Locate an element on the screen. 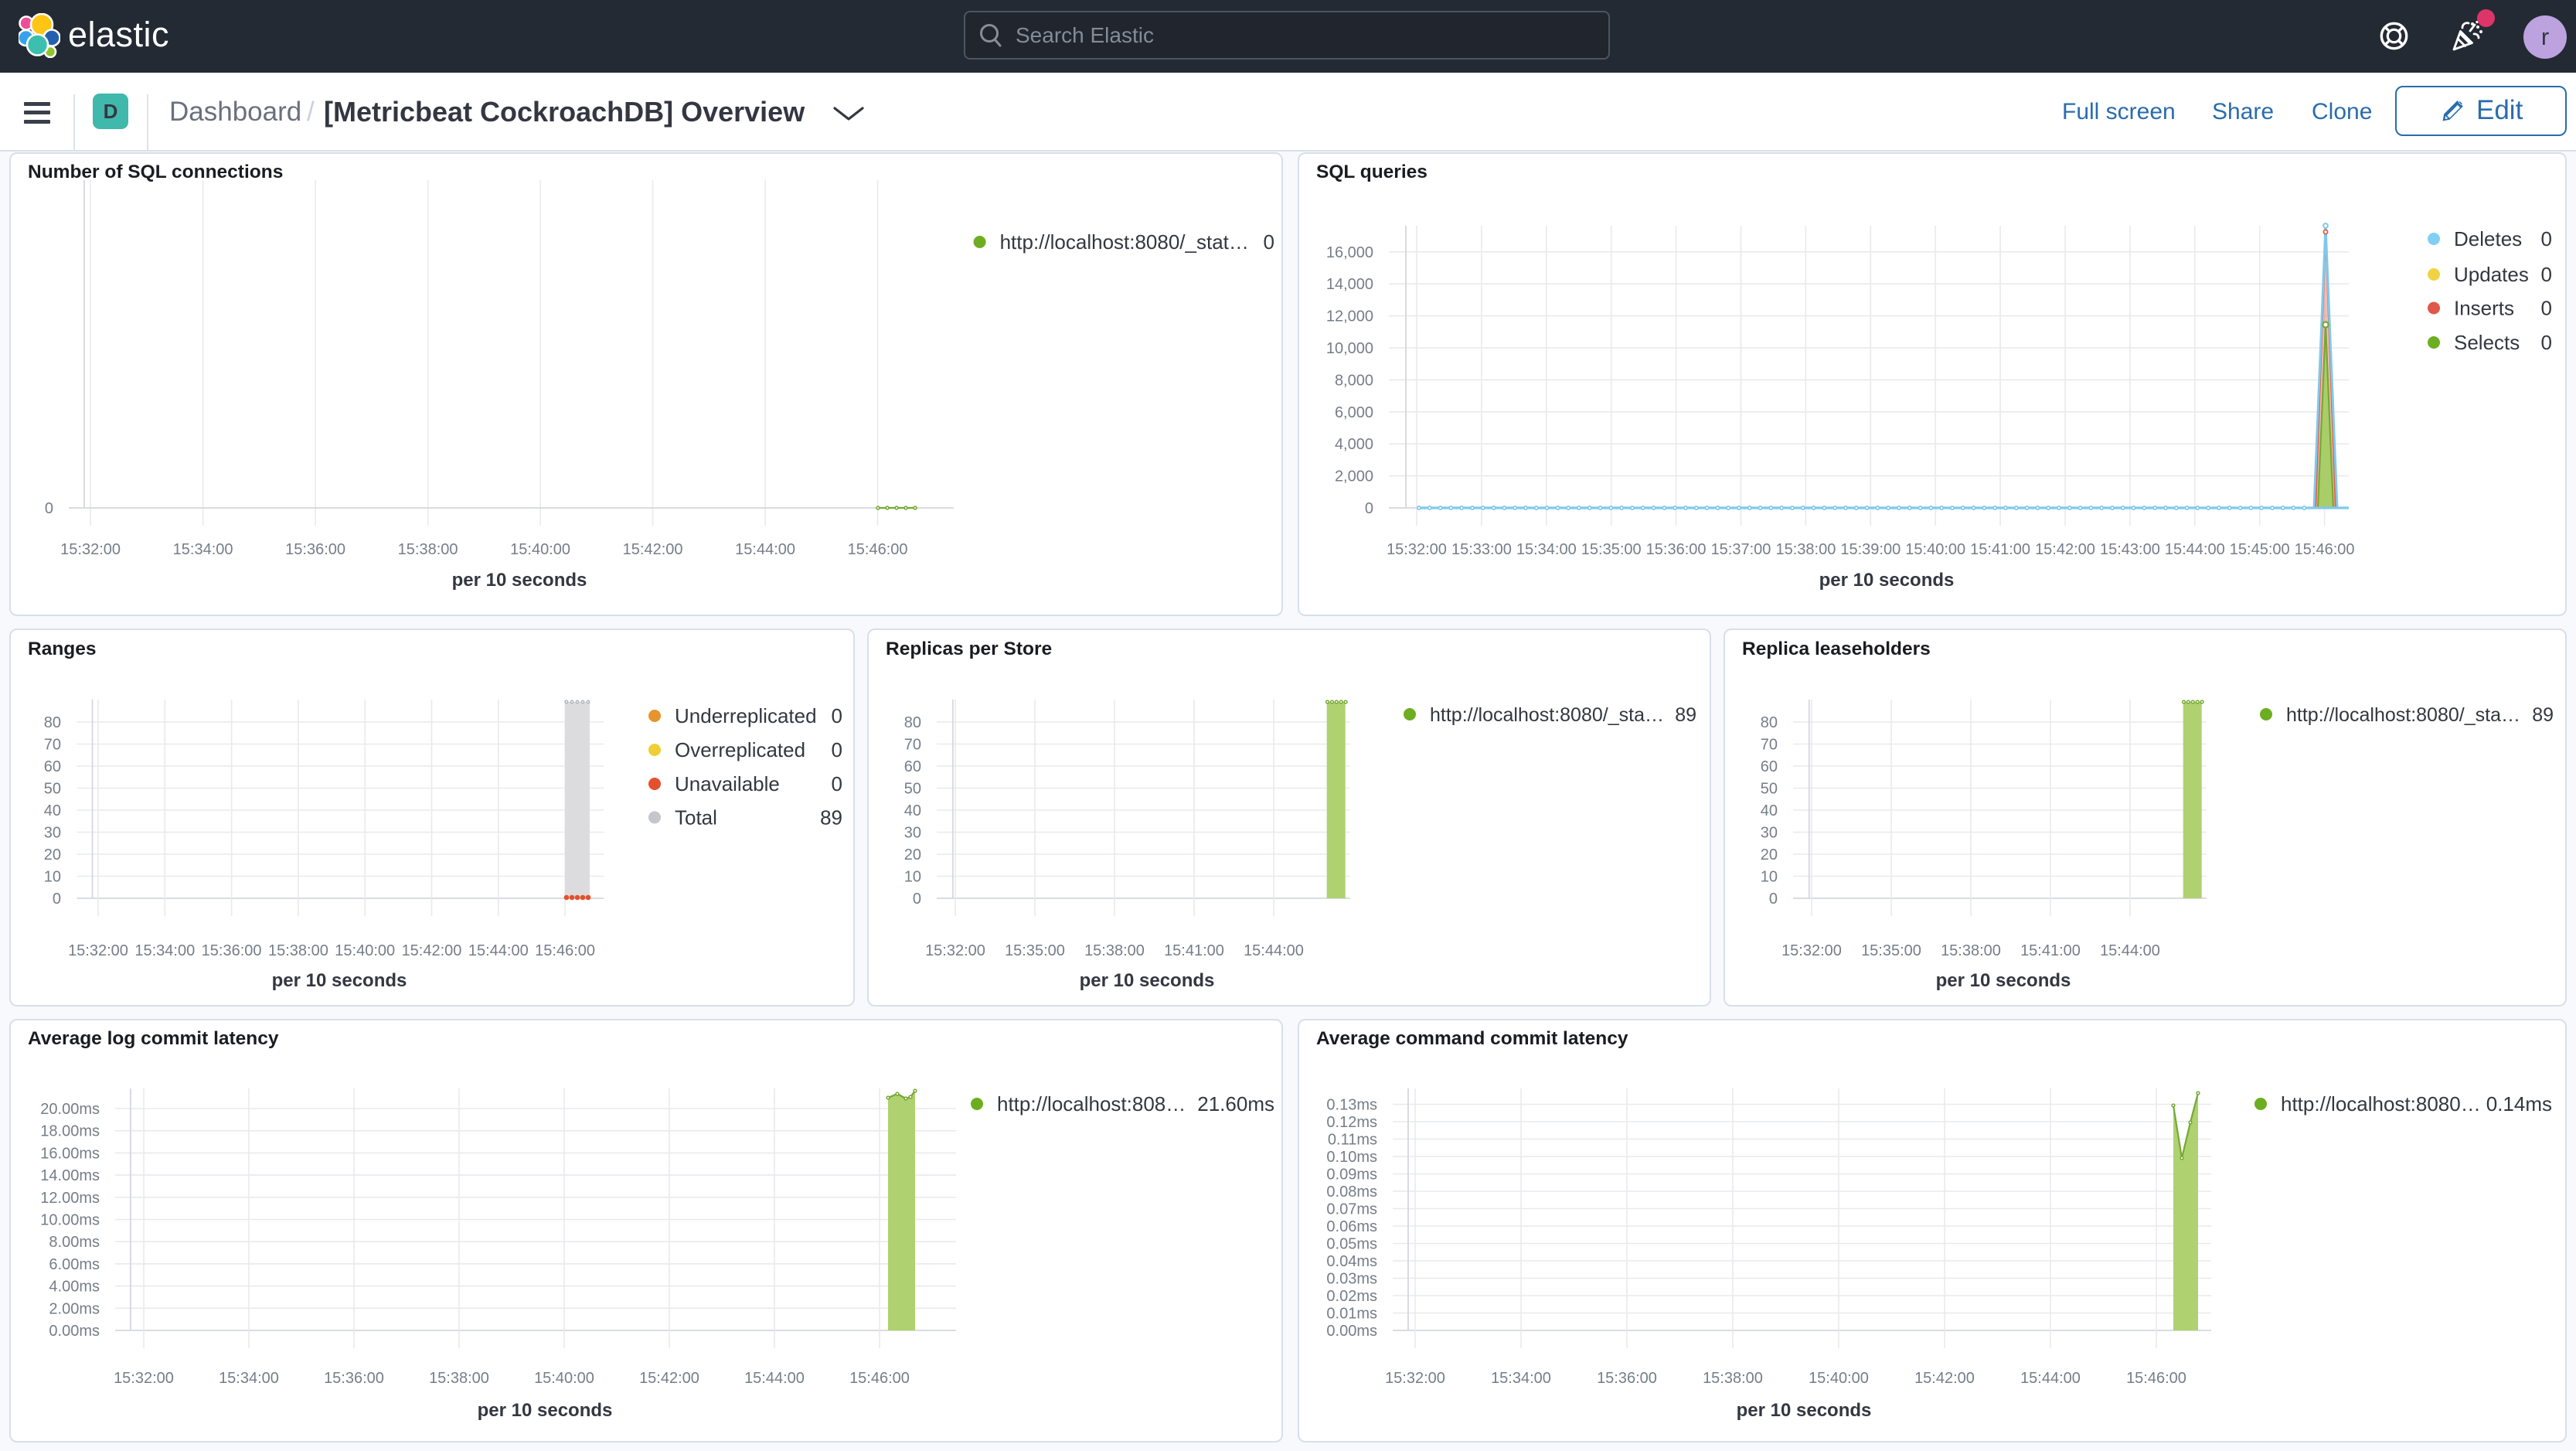 This screenshot has width=2576, height=1451. svg-text: 15:39:00 is located at coordinates (1871, 549).